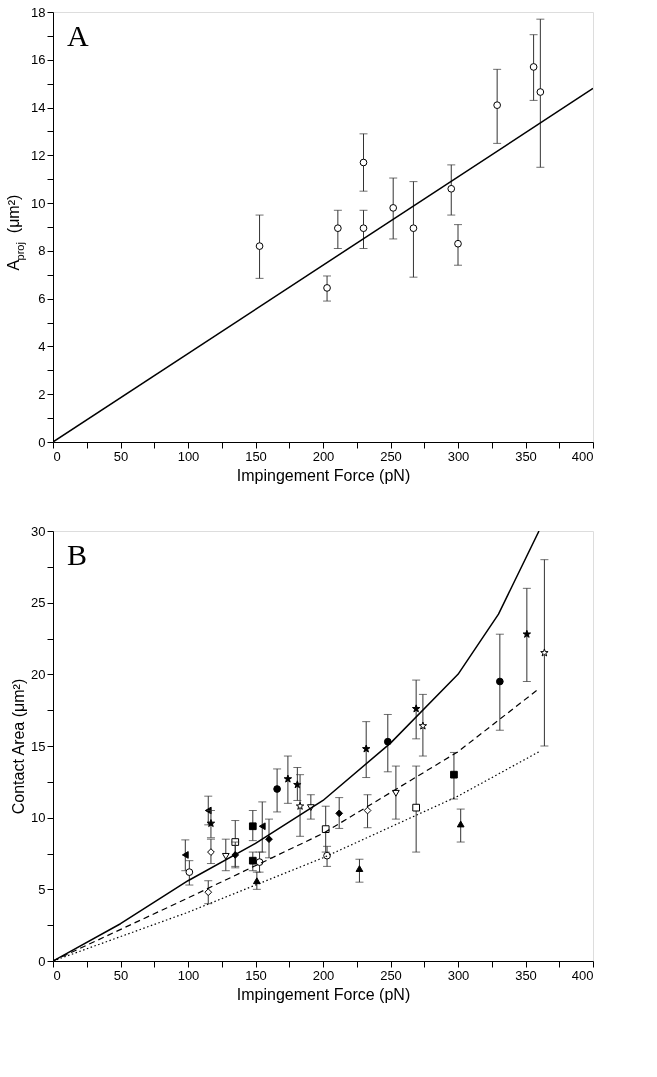 This screenshot has width=657, height=1077. I want to click on y-tick-label: 30, so click(38, 531).